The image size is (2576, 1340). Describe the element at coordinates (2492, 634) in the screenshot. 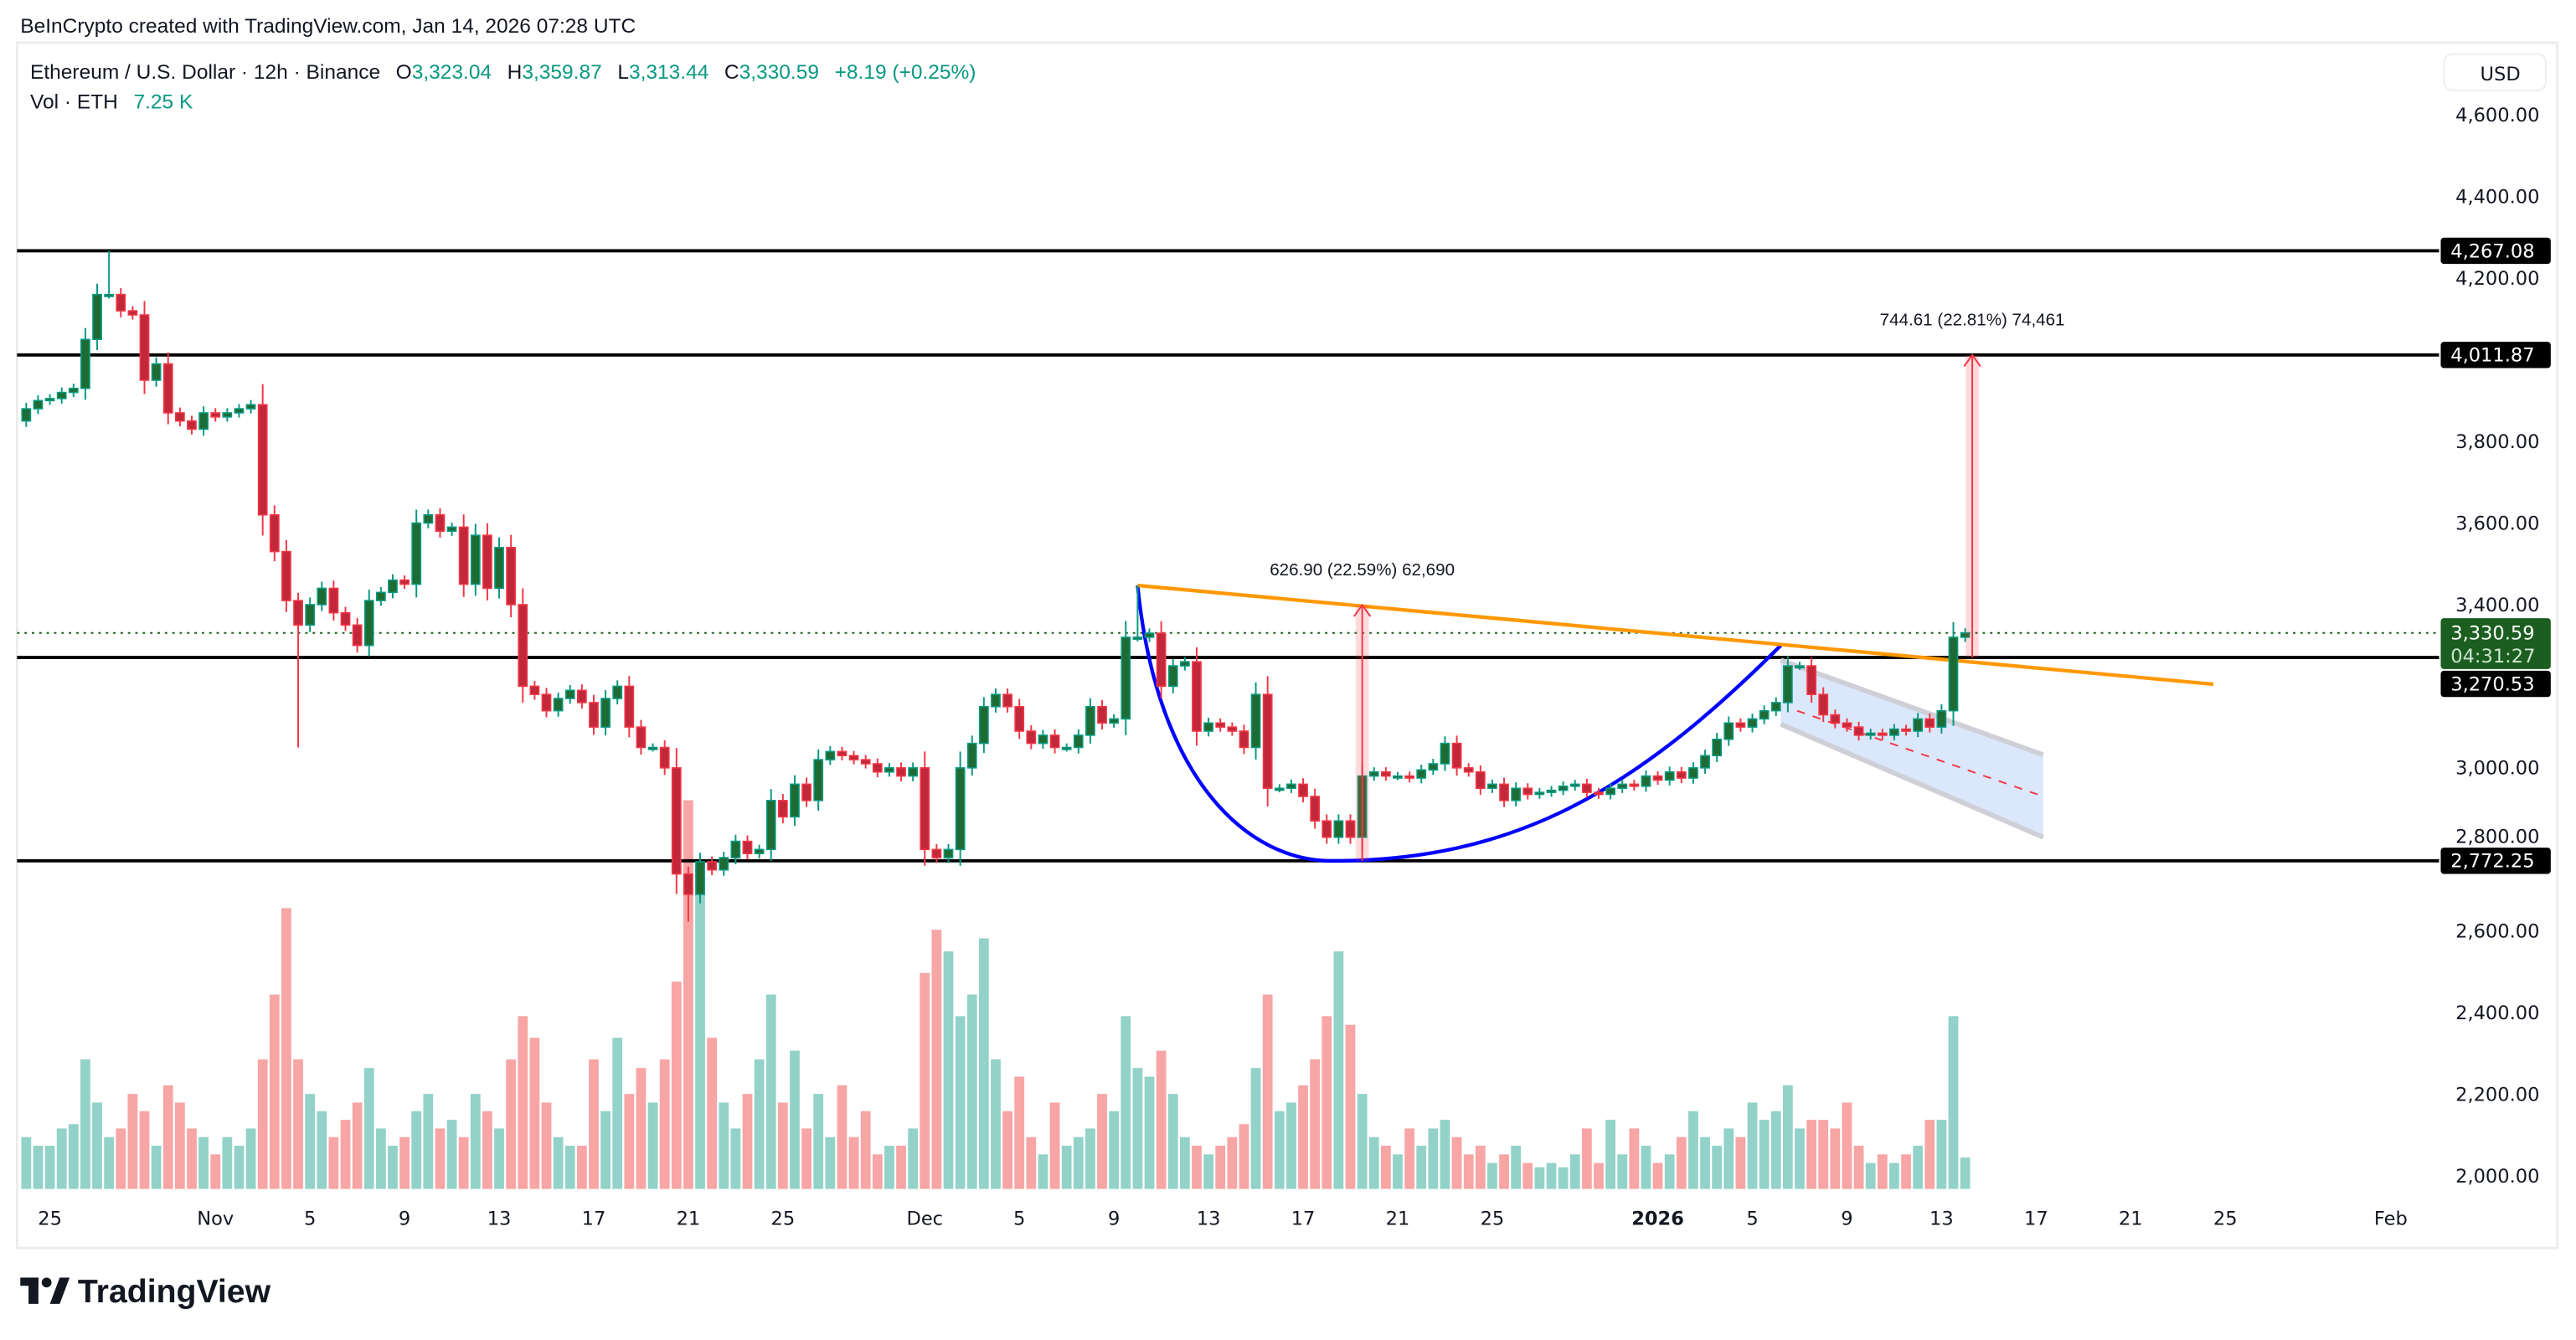

I see `last-price-label: 3,330.59` at that location.